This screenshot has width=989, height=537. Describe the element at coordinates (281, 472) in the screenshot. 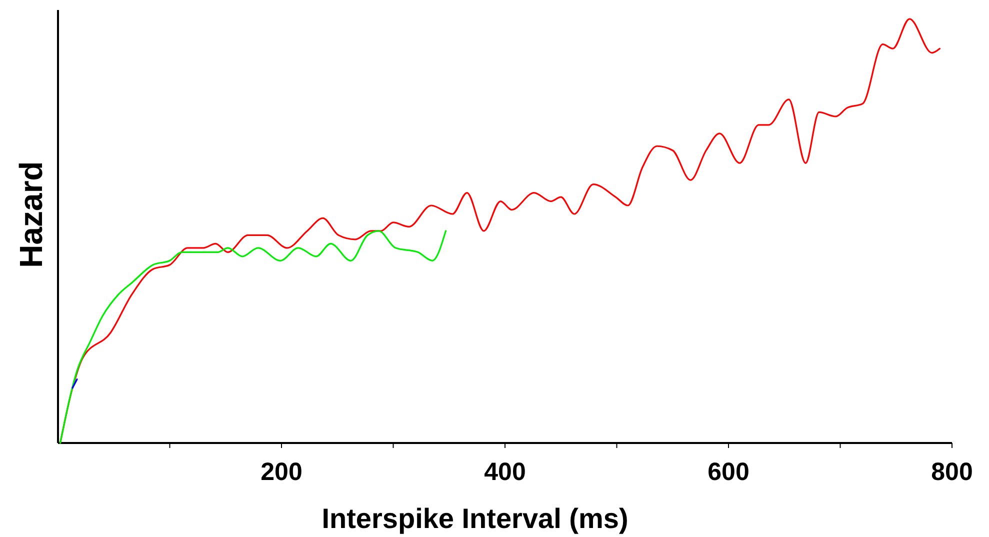

I see `x-tick-label: 200` at that location.